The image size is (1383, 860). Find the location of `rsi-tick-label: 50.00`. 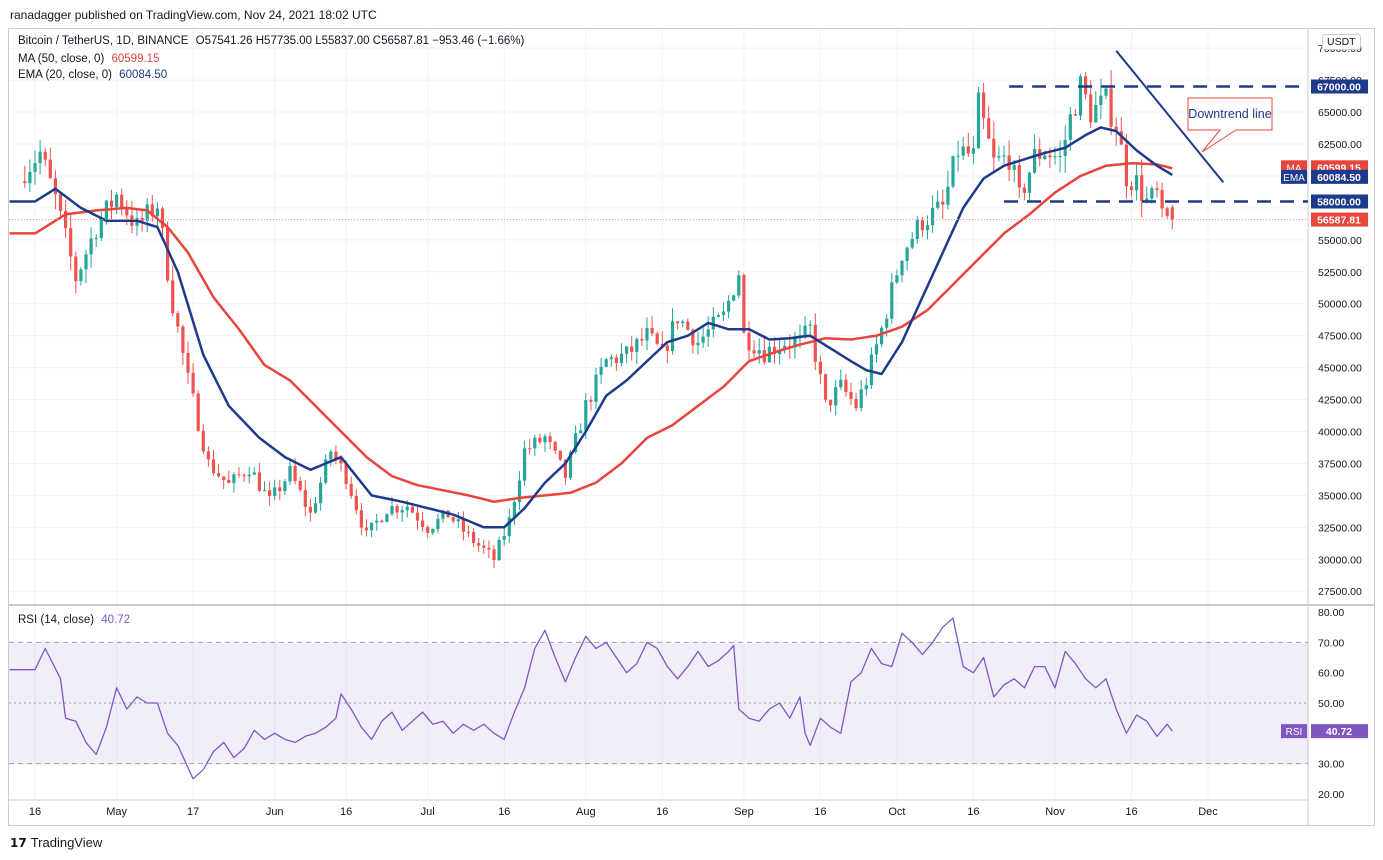

rsi-tick-label: 50.00 is located at coordinates (1331, 704).